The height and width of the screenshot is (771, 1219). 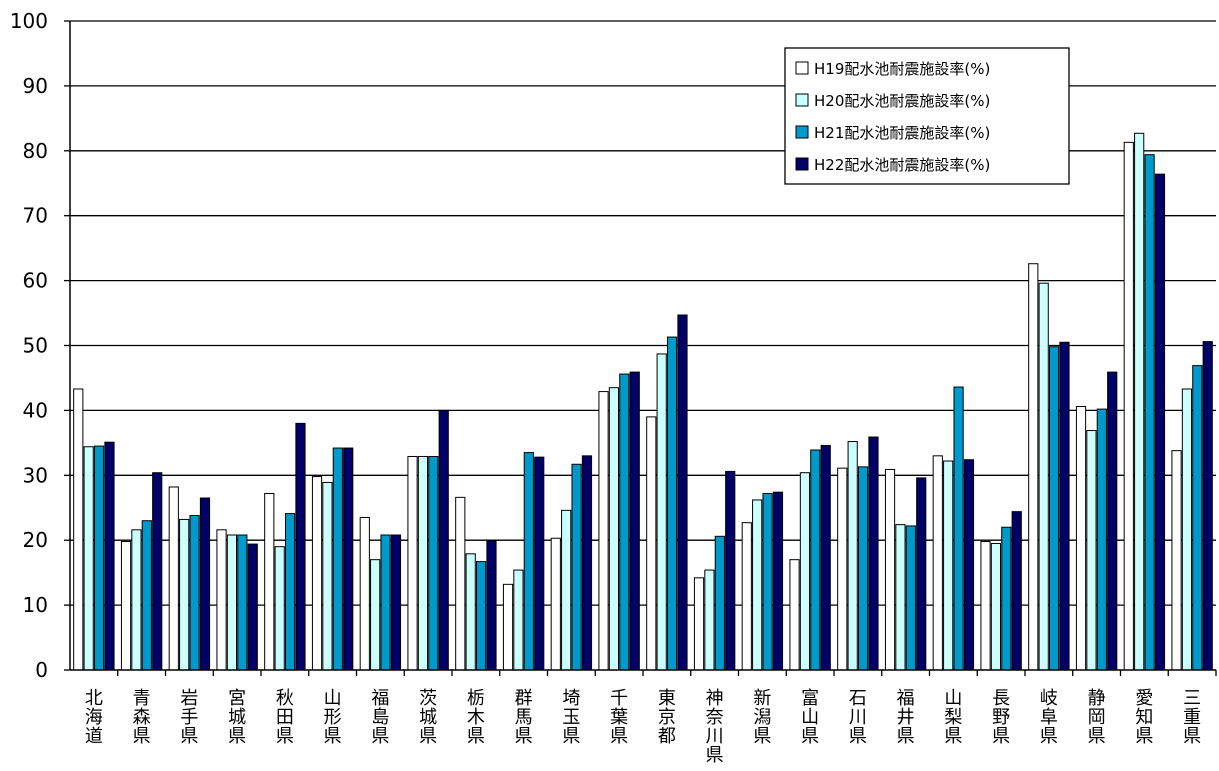 What do you see at coordinates (1001, 717) in the screenshot?
I see `category-label-char: 野` at bounding box center [1001, 717].